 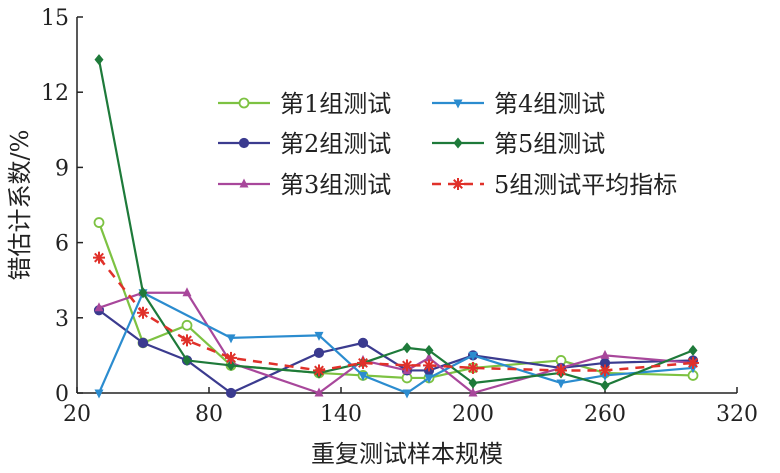 I want to click on legend-item: 第1组测试, so click(x=304, y=104).